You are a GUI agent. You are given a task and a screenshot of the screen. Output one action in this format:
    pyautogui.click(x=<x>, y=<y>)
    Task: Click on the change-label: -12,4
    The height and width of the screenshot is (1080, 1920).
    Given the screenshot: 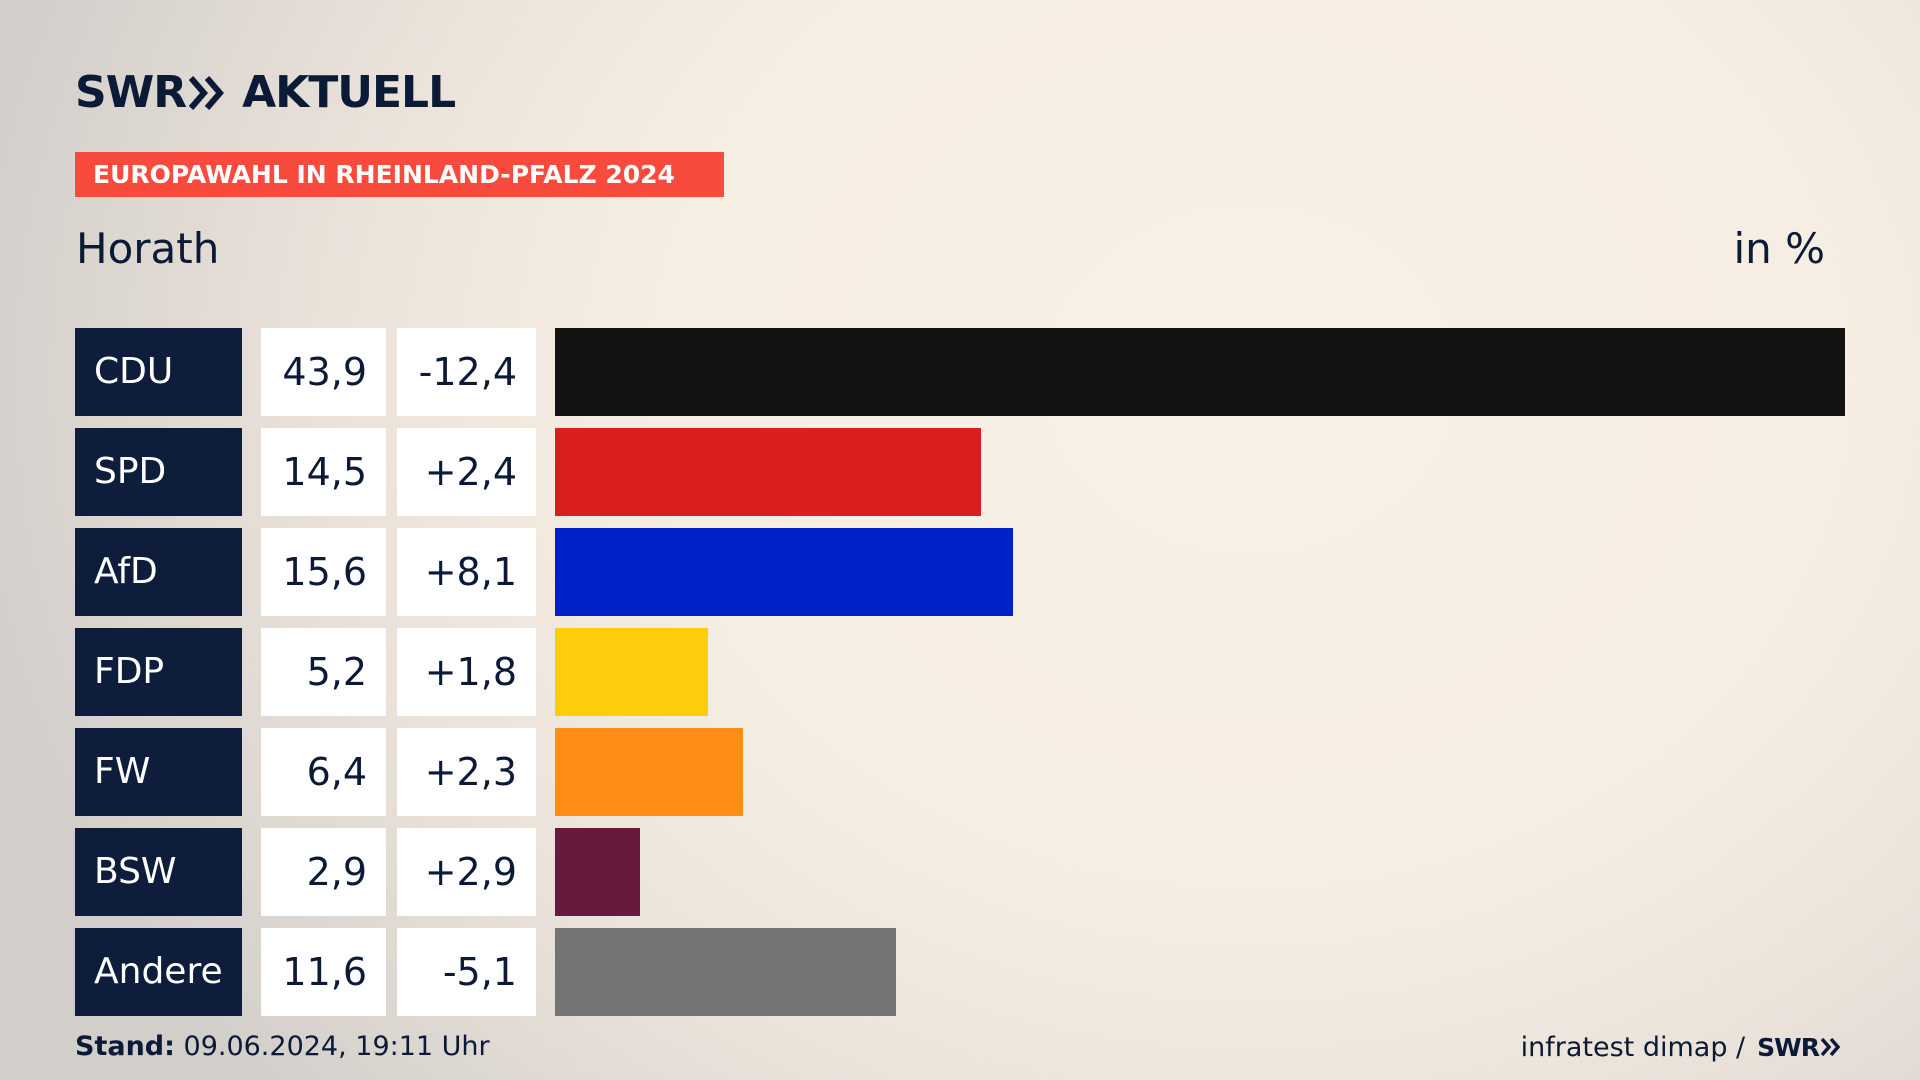 What is the action you would take?
    pyautogui.click(x=466, y=372)
    